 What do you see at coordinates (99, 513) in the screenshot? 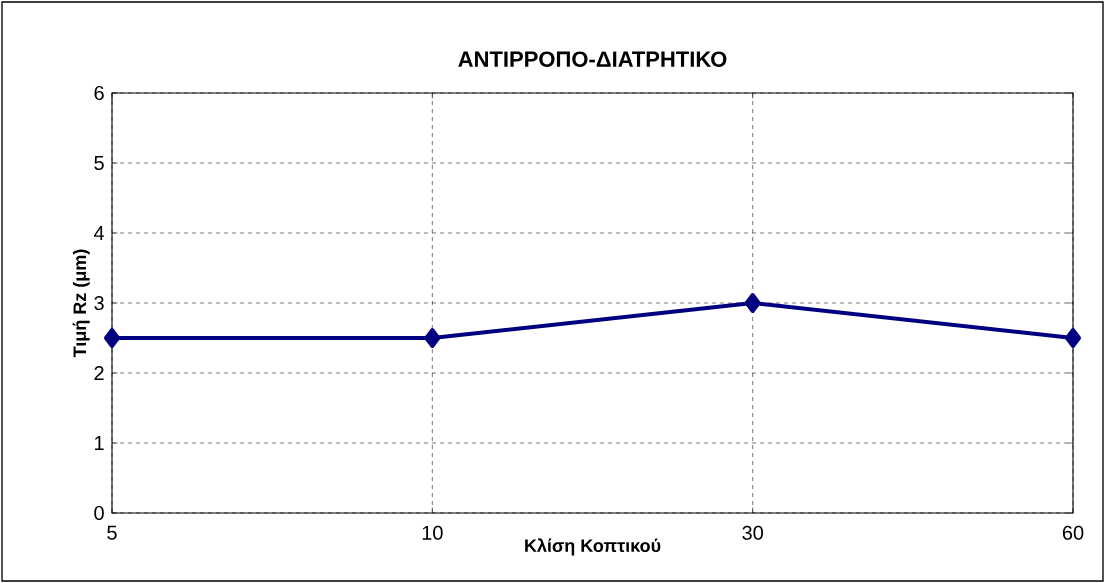
I see `y-tick-label: 0` at bounding box center [99, 513].